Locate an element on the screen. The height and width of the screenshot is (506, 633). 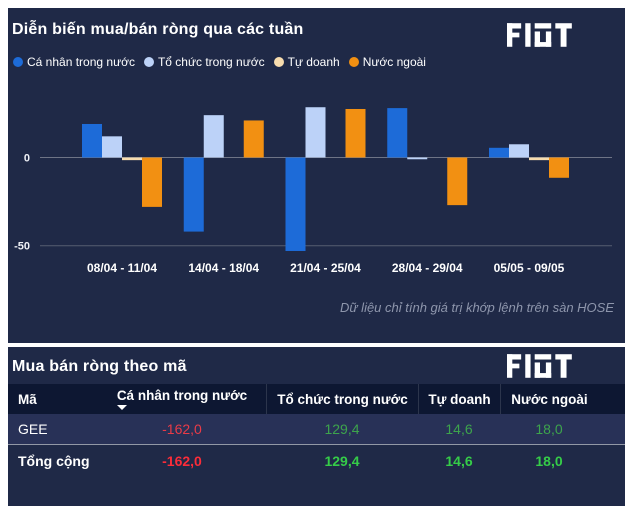
y-axis-tick-label: -50 is located at coordinates (22, 247).